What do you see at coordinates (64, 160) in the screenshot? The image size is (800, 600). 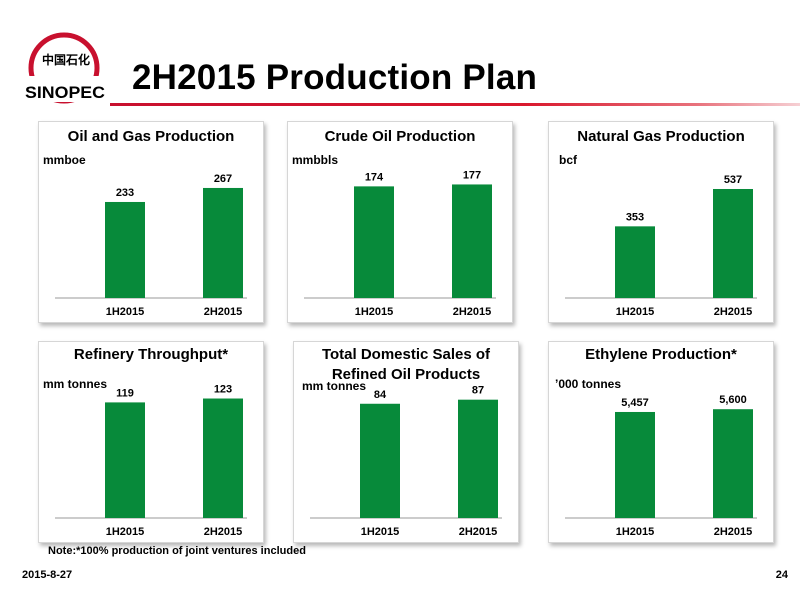 I see `unit-label: mmboe` at bounding box center [64, 160].